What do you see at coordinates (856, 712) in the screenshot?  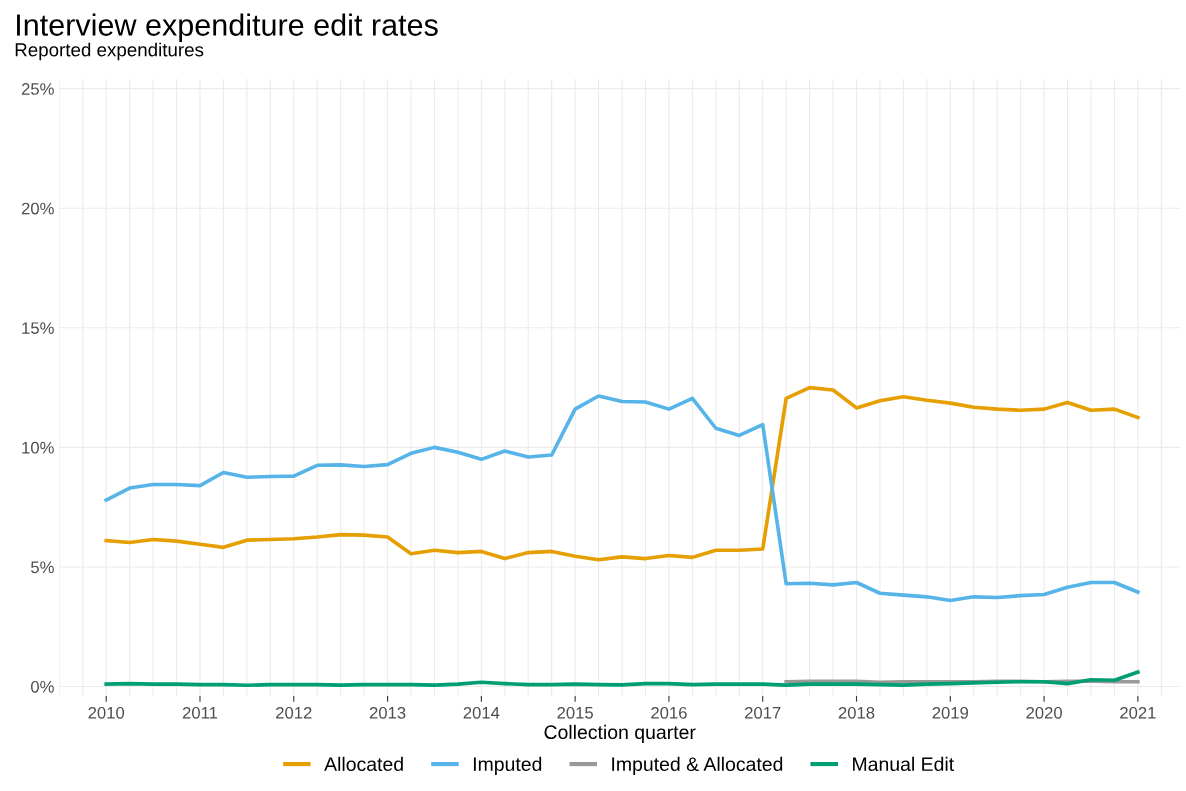 I see `x-tick-label: 2018` at bounding box center [856, 712].